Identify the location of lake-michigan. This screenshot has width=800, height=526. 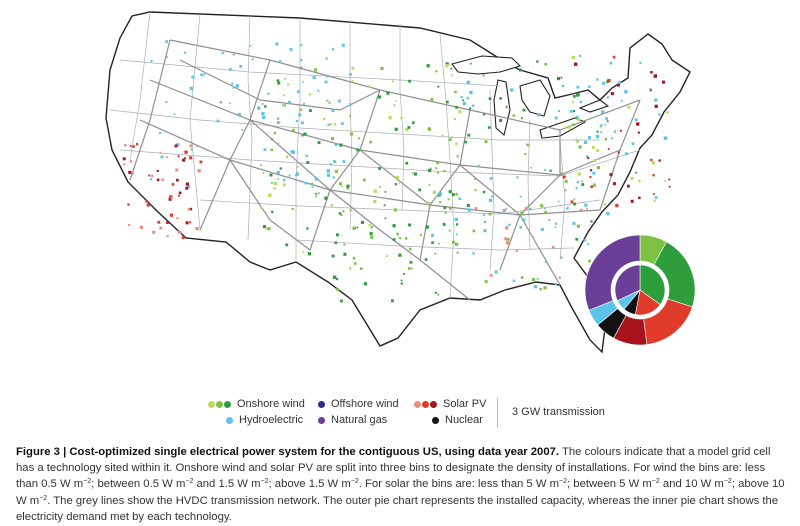
(502, 108).